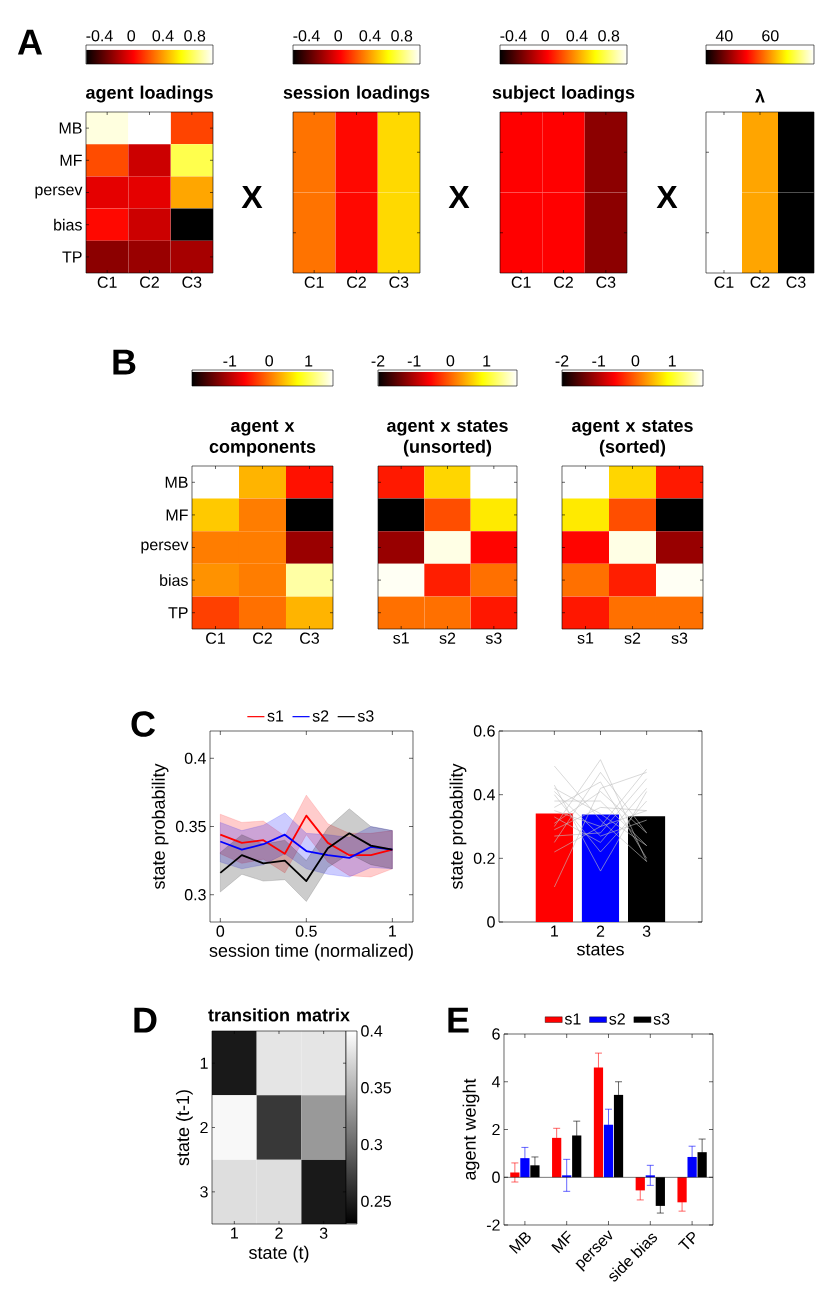 The image size is (821, 1302). I want to click on color-bar-label: 0.35, so click(376, 1088).